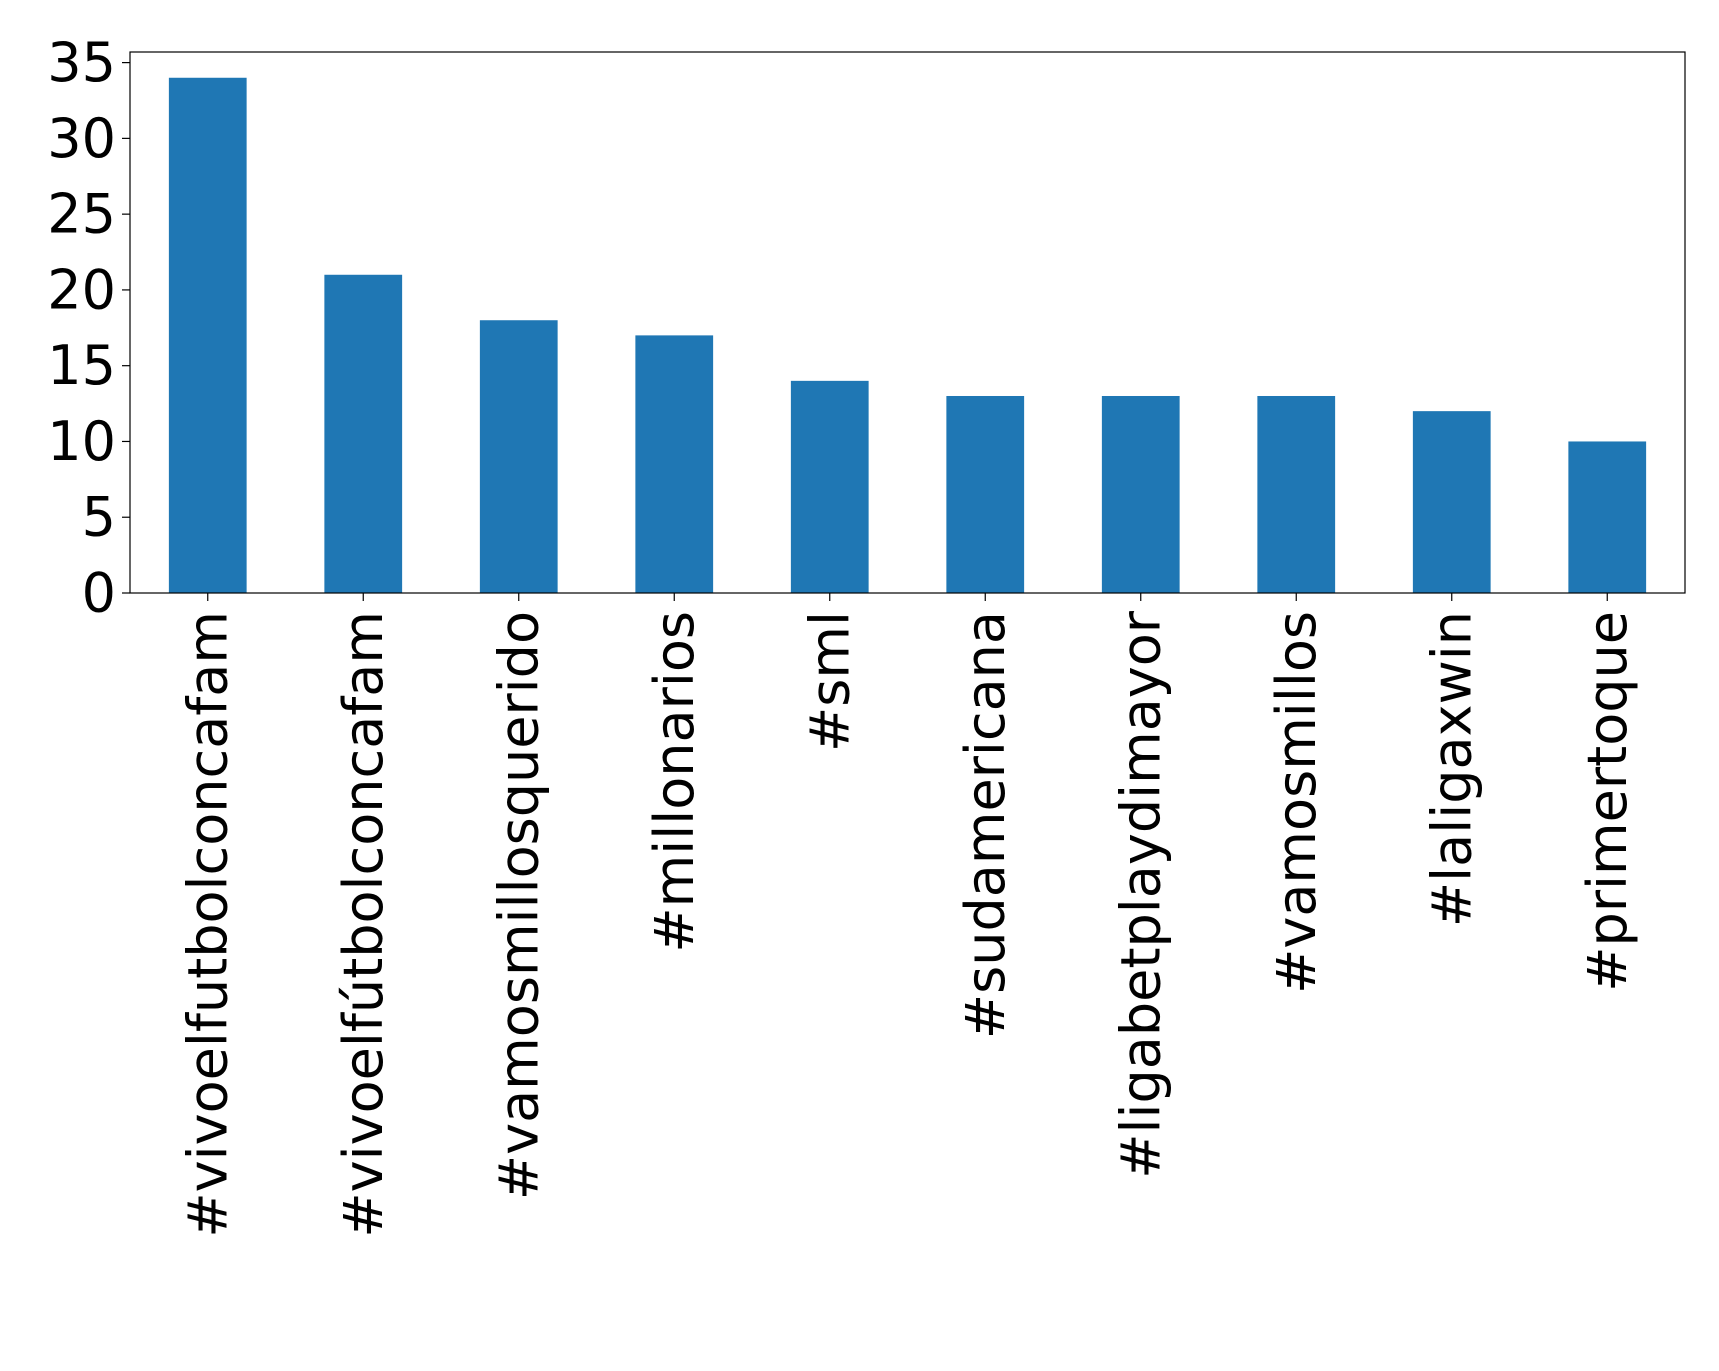 The image size is (1719, 1371). Describe the element at coordinates (518, 905) in the screenshot. I see `x-tick-label: #vamosmillosquerido` at that location.